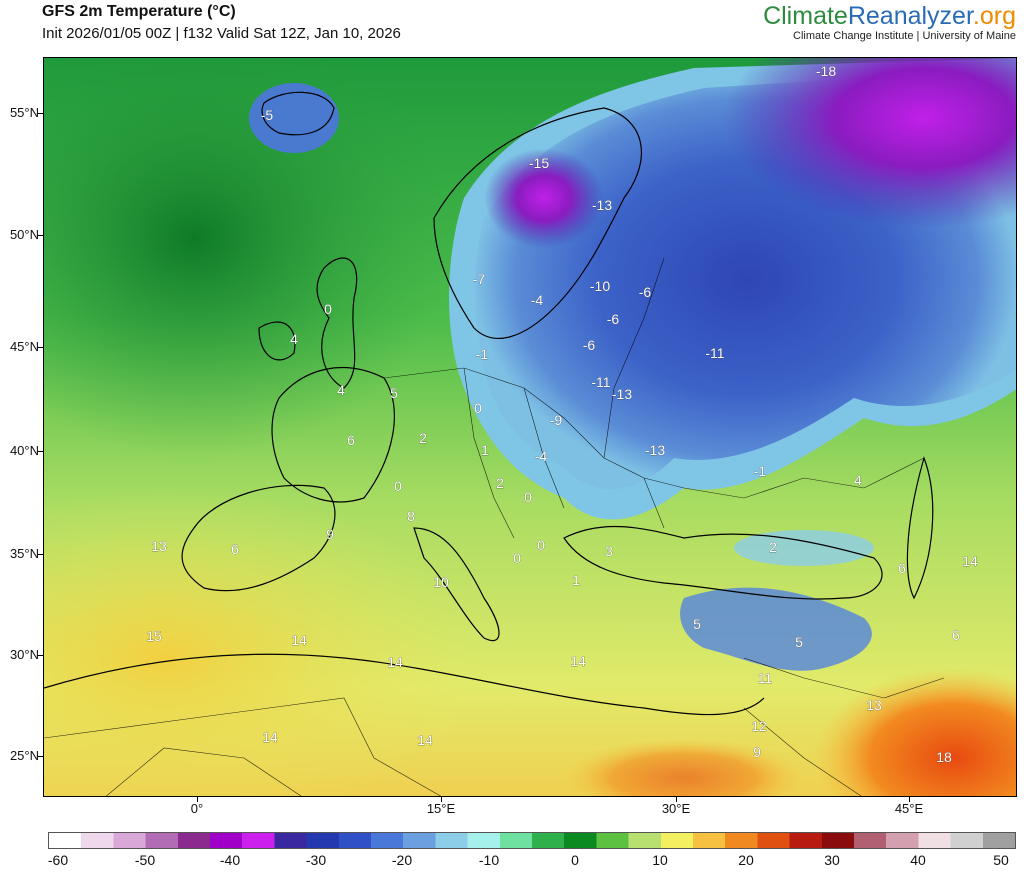  Describe the element at coordinates (1001, 860) in the screenshot. I see `colorbar-tick-label: 50` at that location.